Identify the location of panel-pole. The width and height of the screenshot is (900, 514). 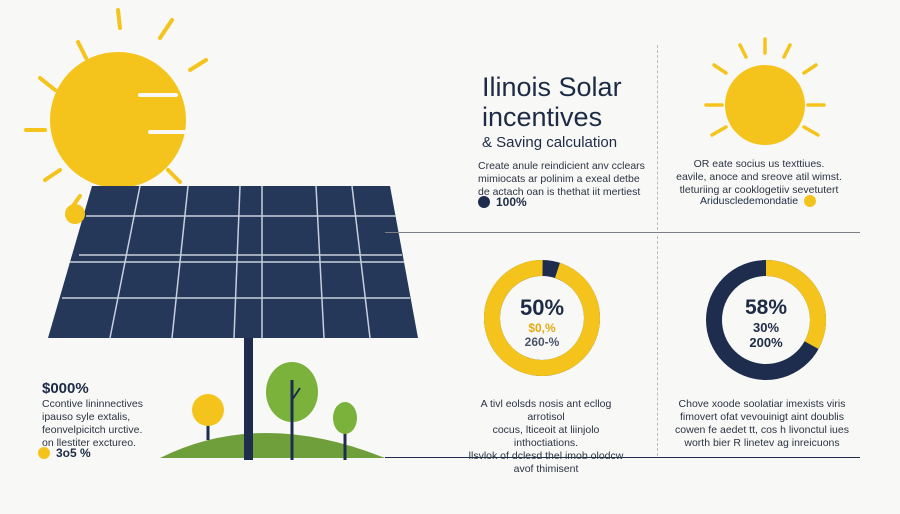
(248, 380).